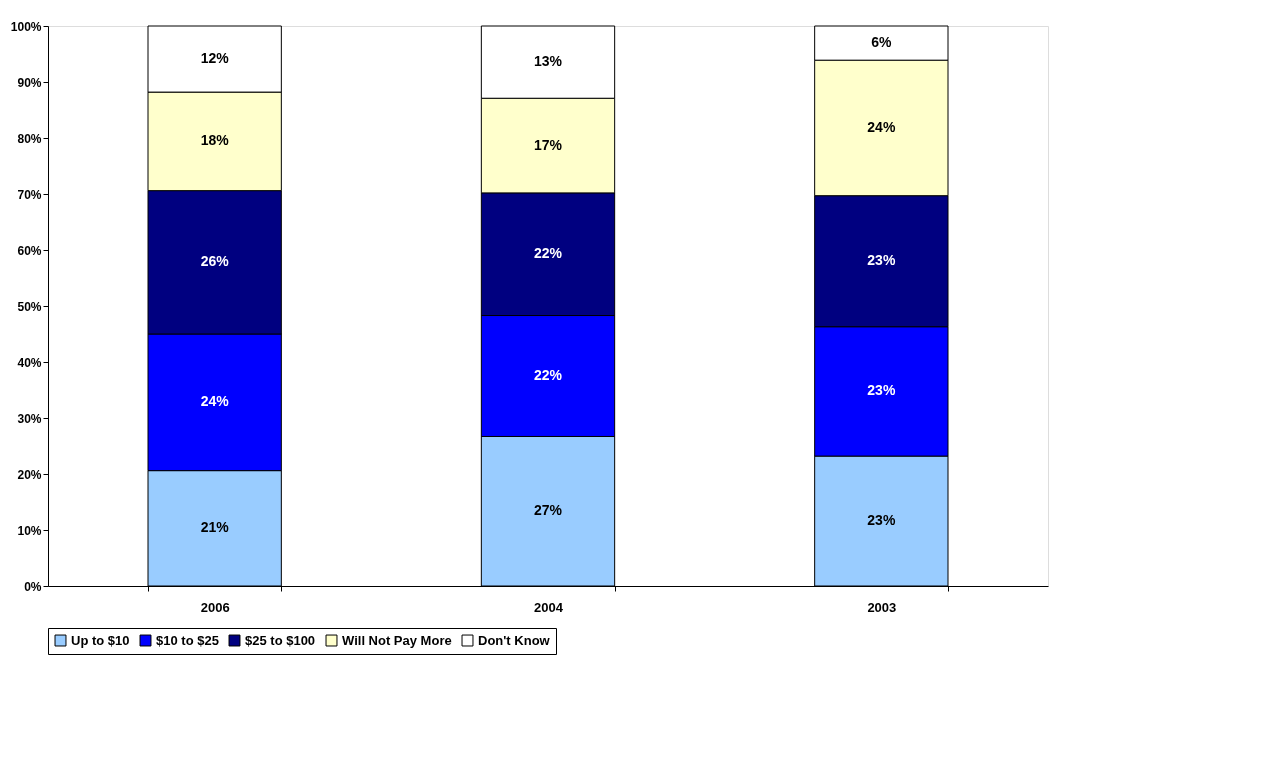 This screenshot has height=777, width=1285. What do you see at coordinates (29, 474) in the screenshot?
I see `y-tick-label: 20%` at bounding box center [29, 474].